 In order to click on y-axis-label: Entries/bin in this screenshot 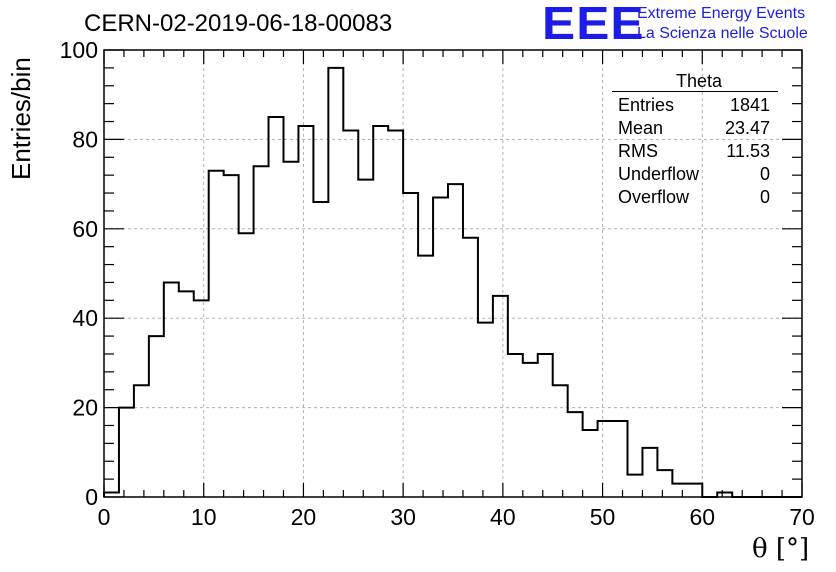, I will do `click(21, 118)`.